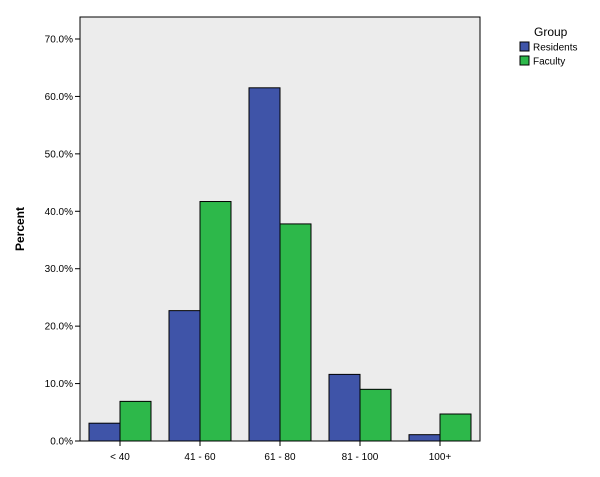 The height and width of the screenshot is (477, 600). I want to click on y-axis: 0.0% 10.0% 20.0% 30.0% 40.0% 50.0% 60.0% 70.0%, so click(62, 241).